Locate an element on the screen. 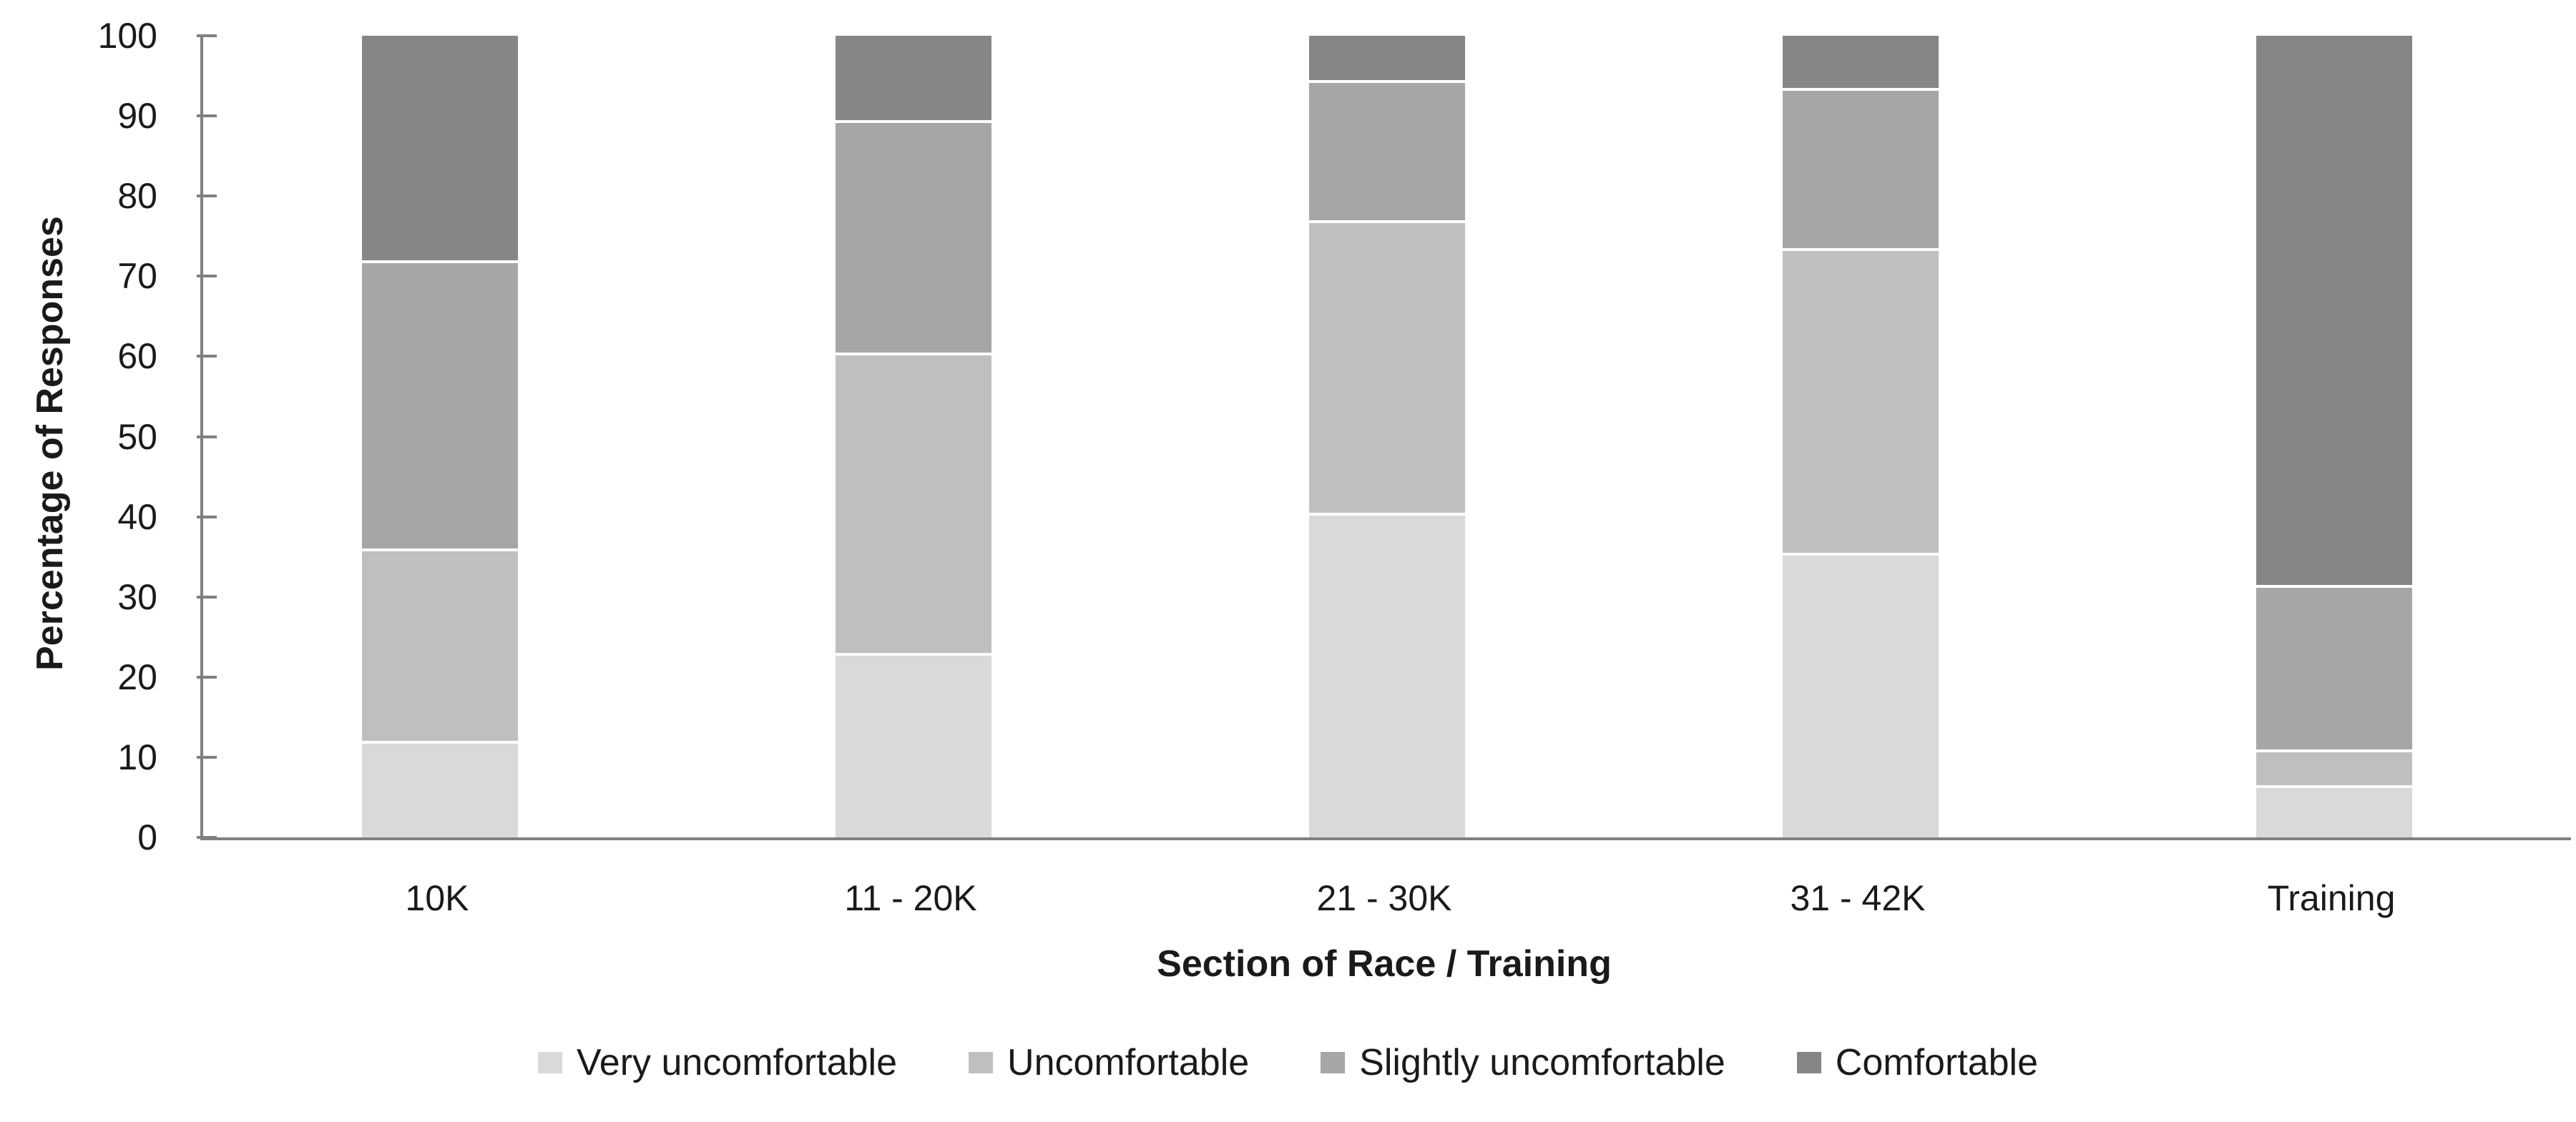 The height and width of the screenshot is (1122, 2576). x-category-label: 11 - 20K is located at coordinates (910, 898).